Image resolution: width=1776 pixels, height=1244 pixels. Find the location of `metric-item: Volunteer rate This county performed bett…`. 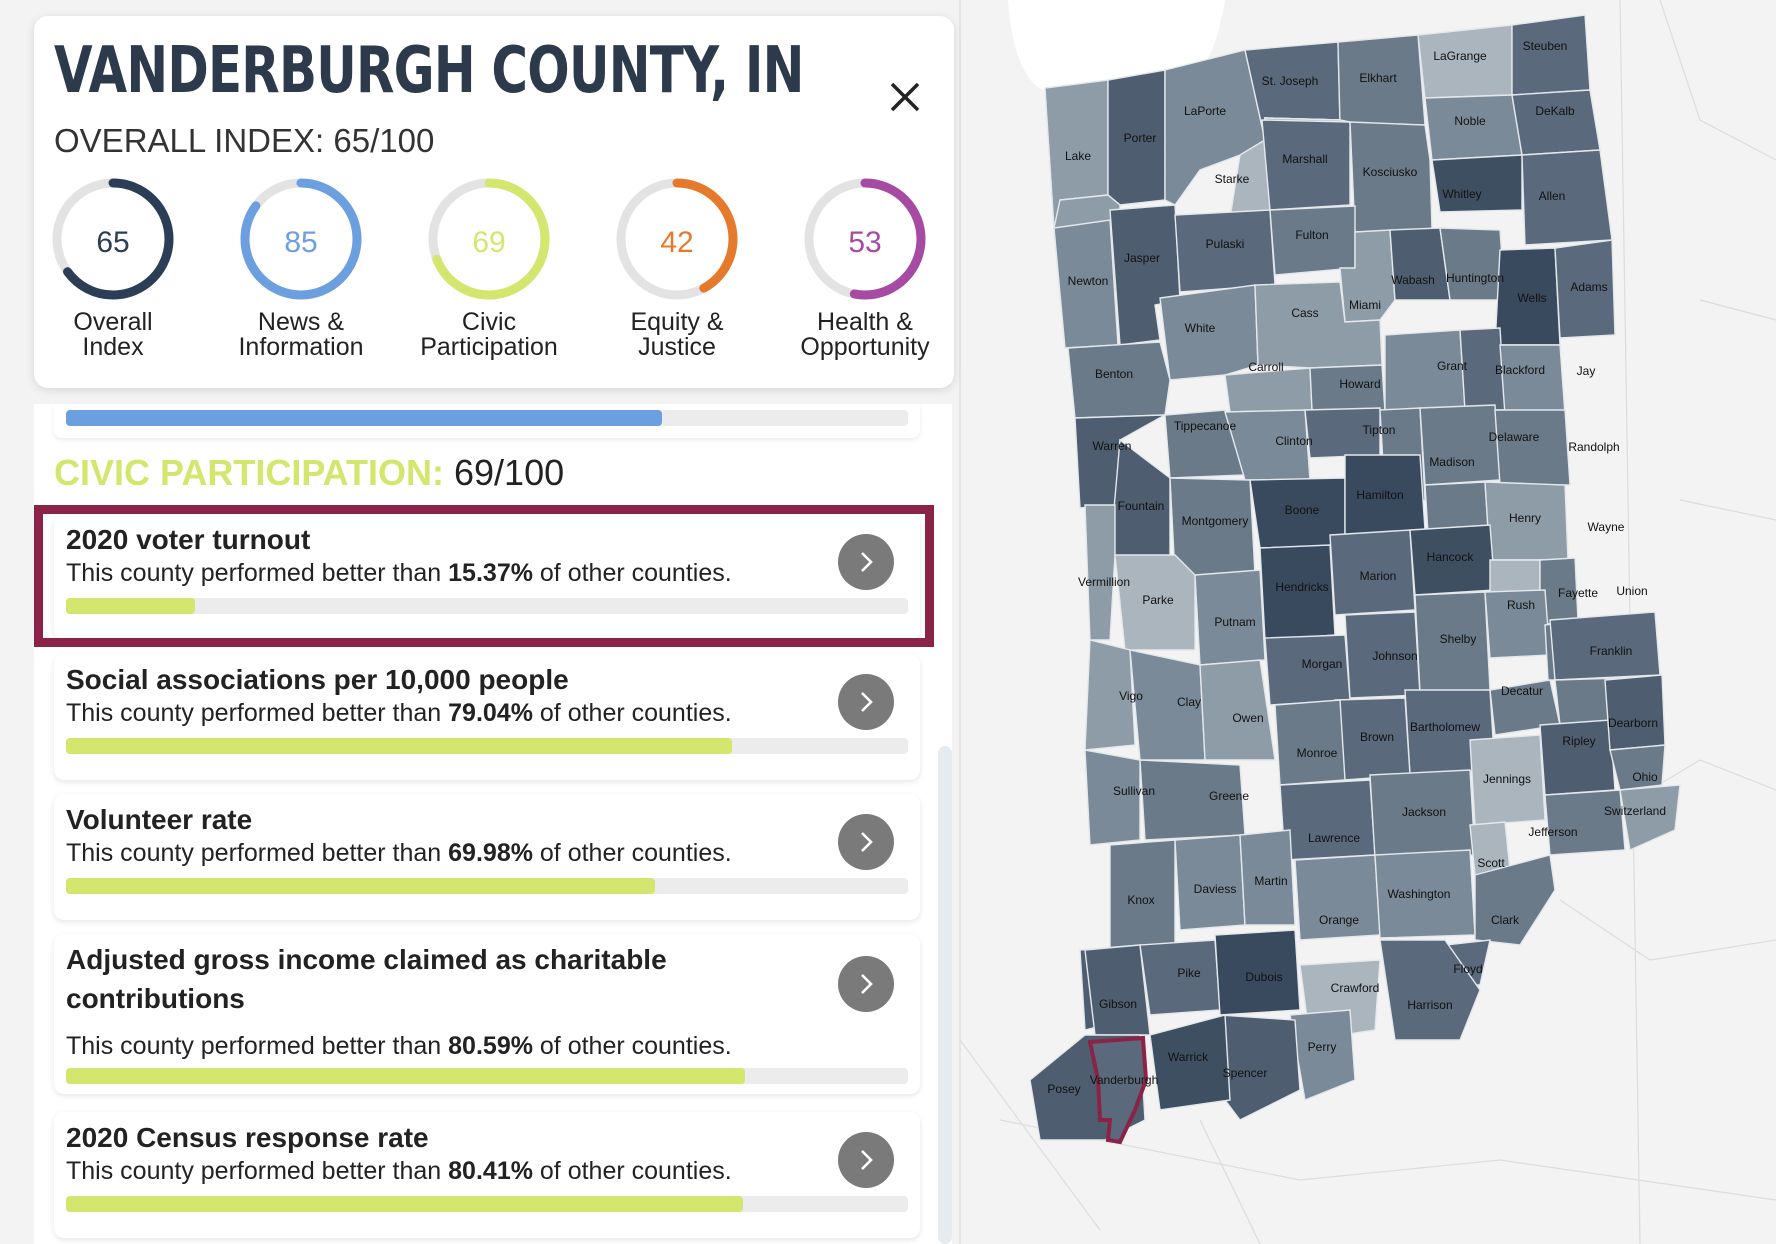

metric-item: Volunteer rate This county performed bett… is located at coordinates (487, 857).